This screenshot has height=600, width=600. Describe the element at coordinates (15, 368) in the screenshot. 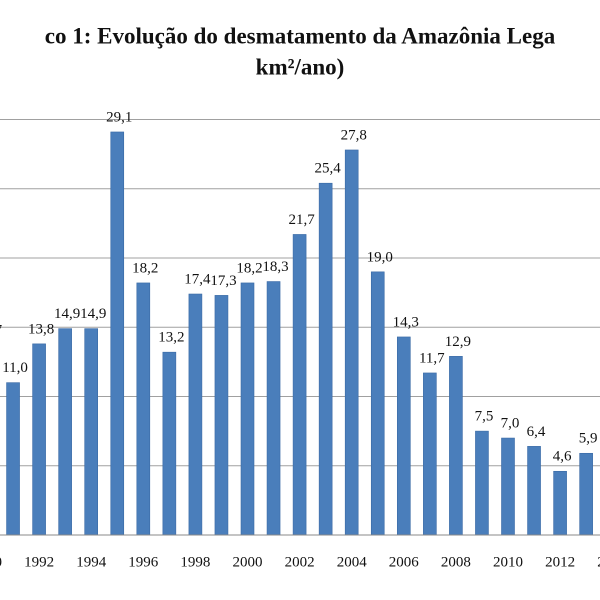

I see `value-label: 11,0` at that location.